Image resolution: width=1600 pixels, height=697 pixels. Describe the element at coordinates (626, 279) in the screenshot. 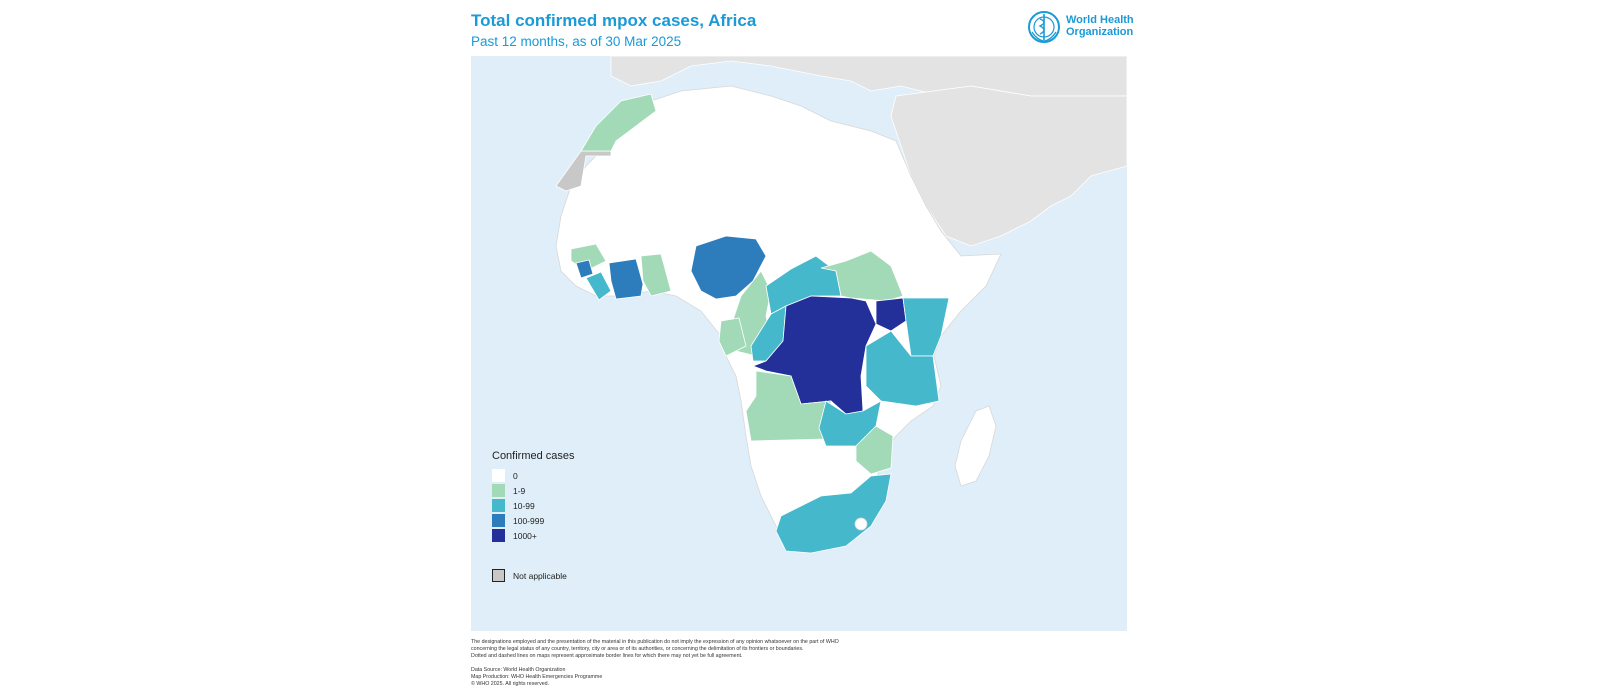

I see `region-cote-divoire` at that location.